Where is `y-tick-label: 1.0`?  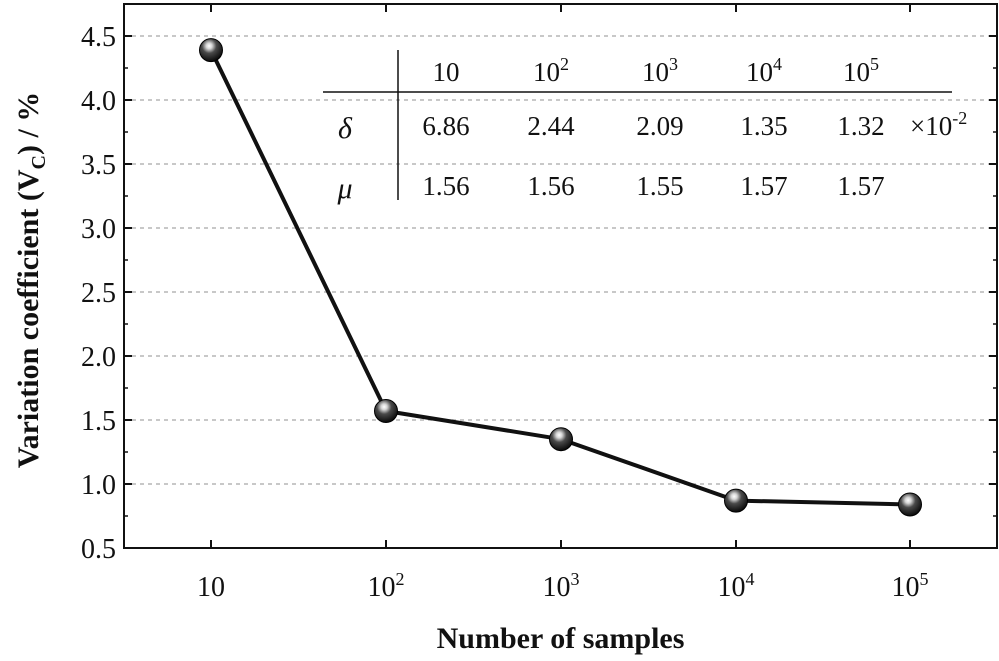 y-tick-label: 1.0 is located at coordinates (98, 485).